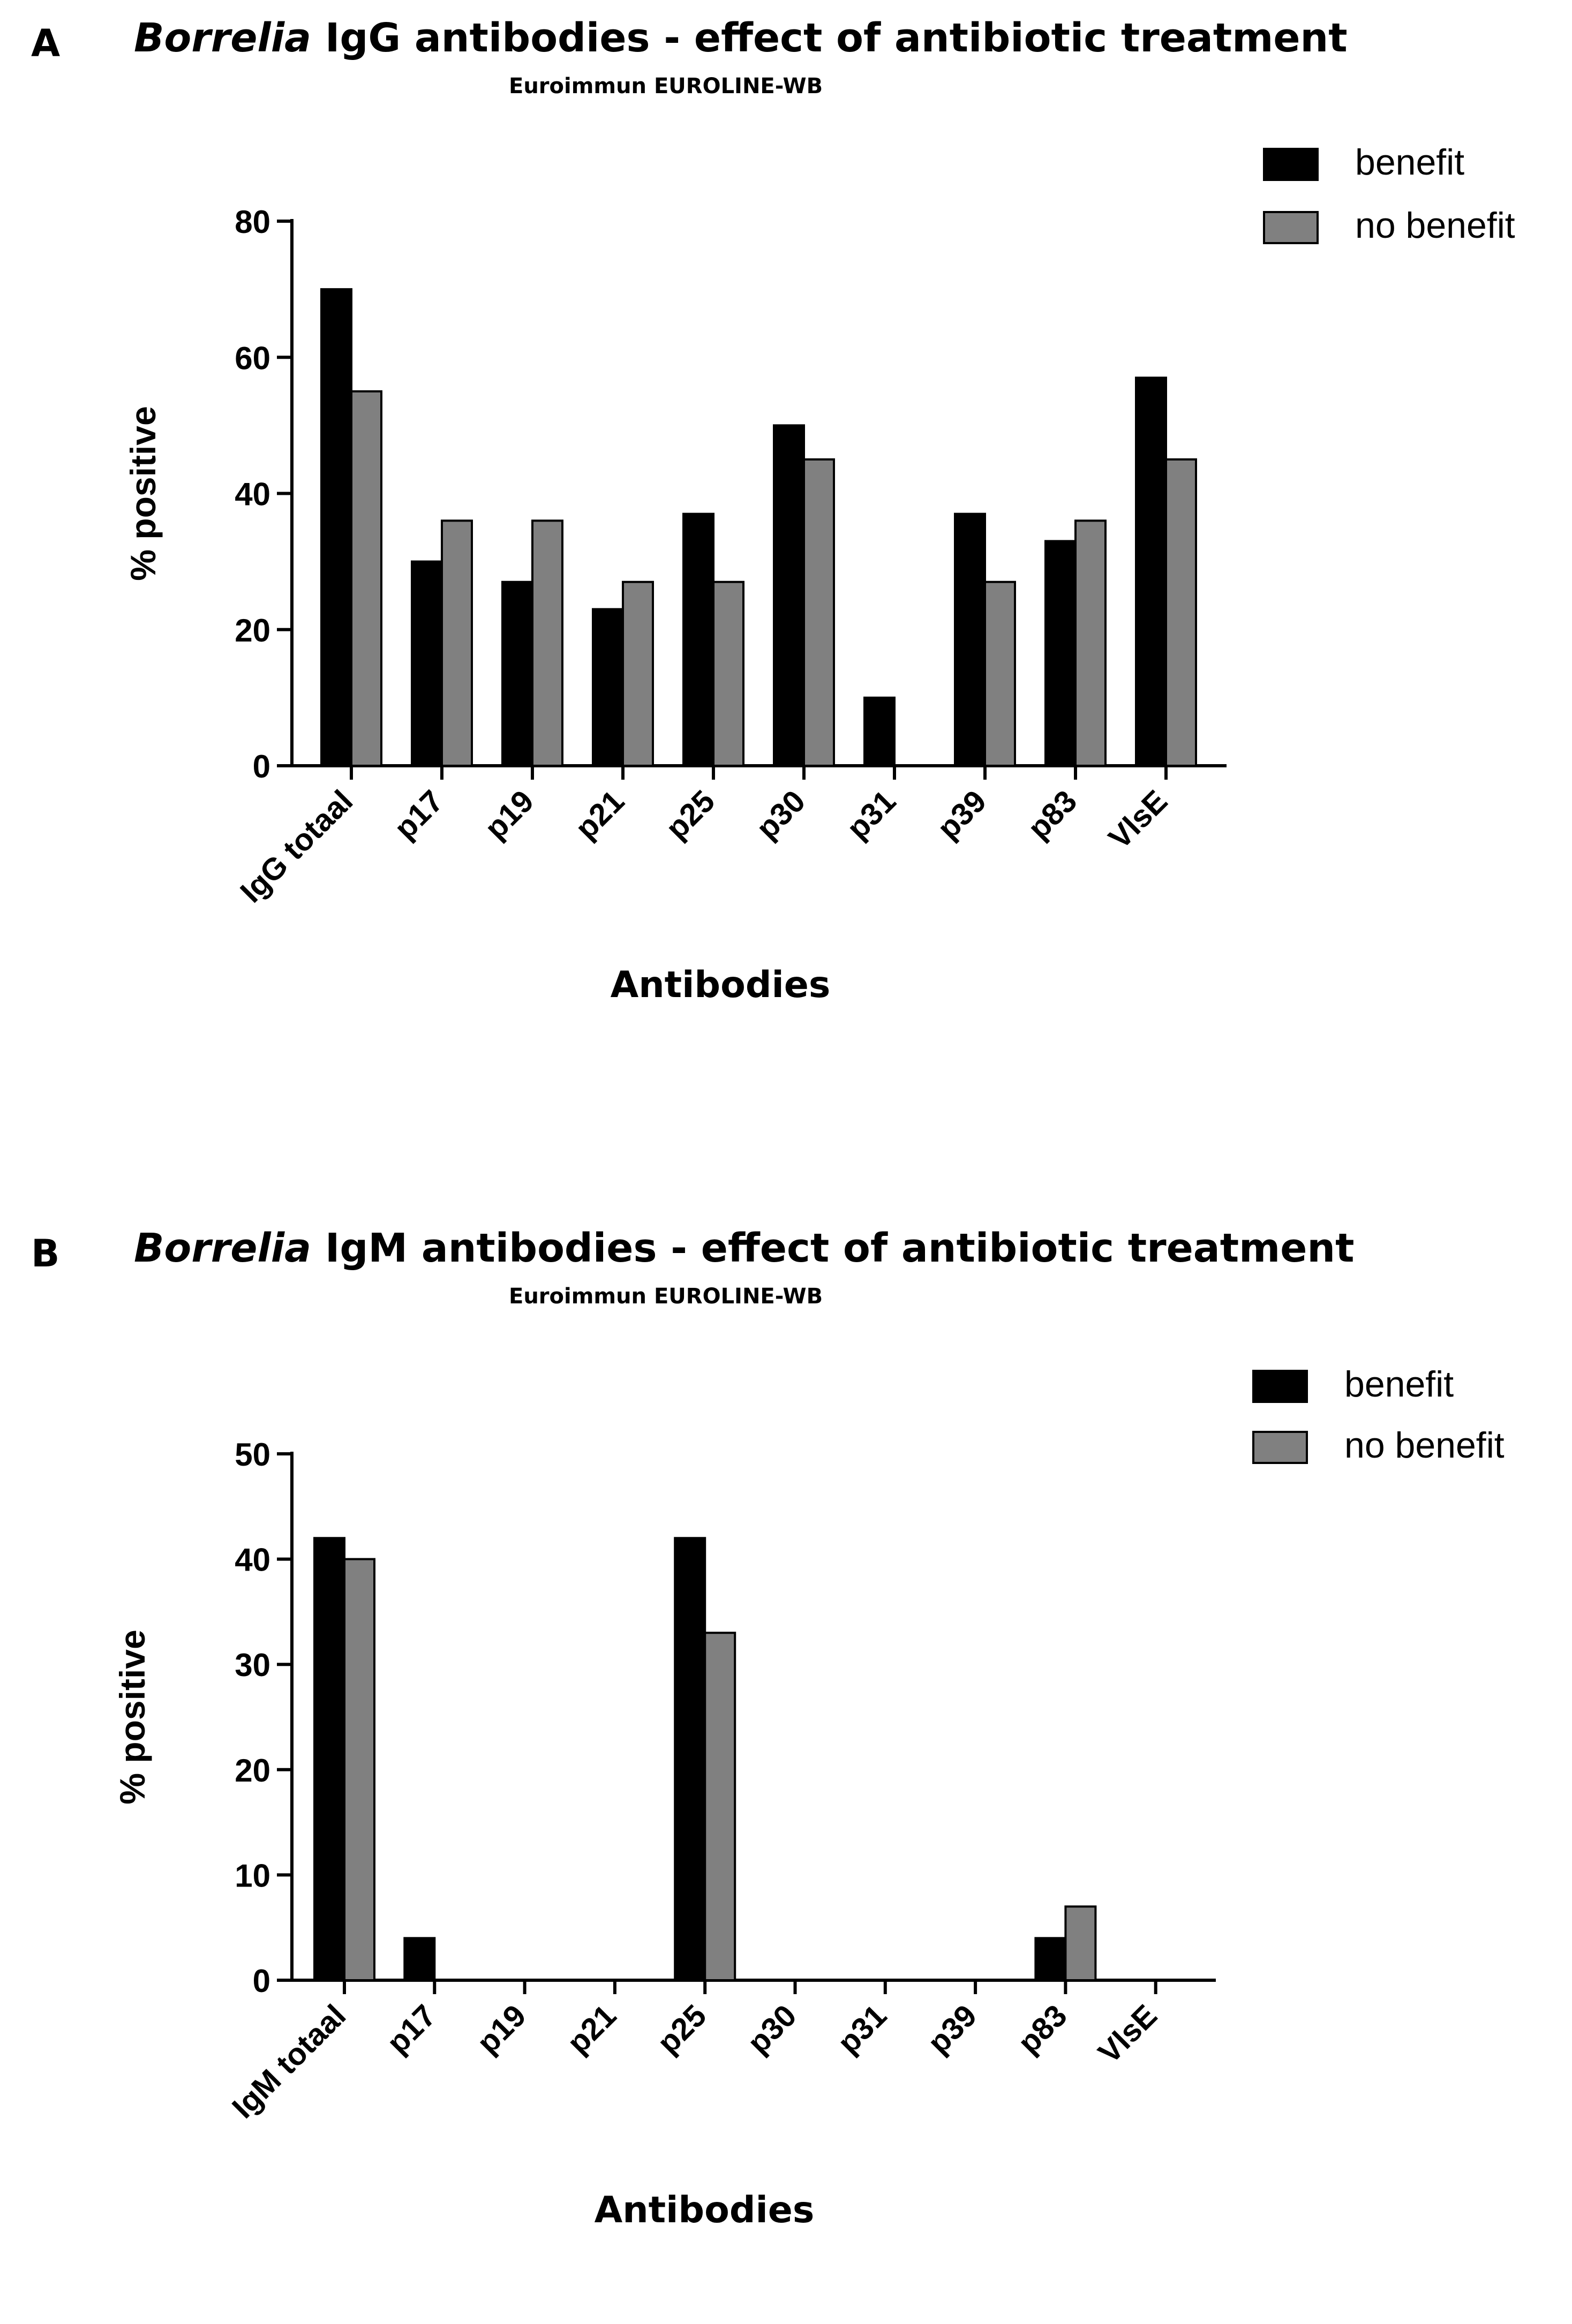  I want to click on bar-benefit-p19, so click(517, 673).